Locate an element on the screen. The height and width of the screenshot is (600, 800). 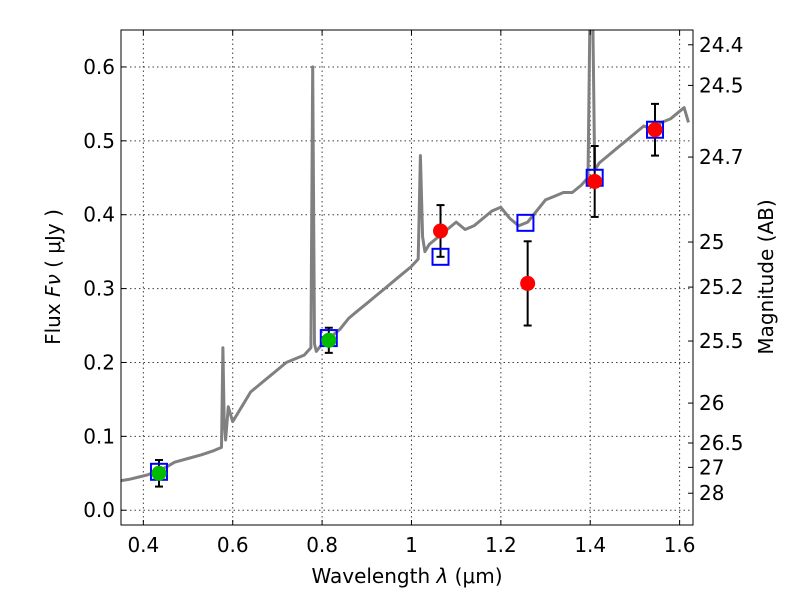
y-tick-label: 0.1 is located at coordinates (99, 436).